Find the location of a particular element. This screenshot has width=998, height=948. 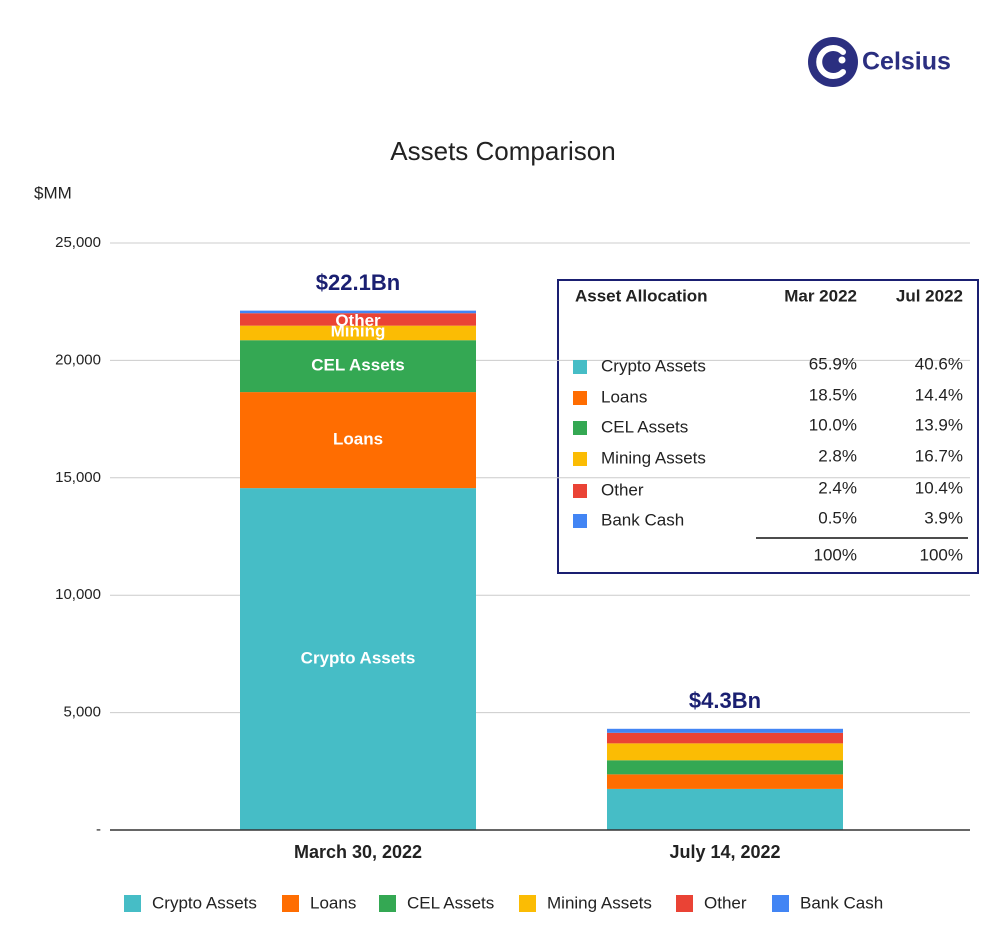

table-cell: 13.9% is located at coordinates (939, 424).